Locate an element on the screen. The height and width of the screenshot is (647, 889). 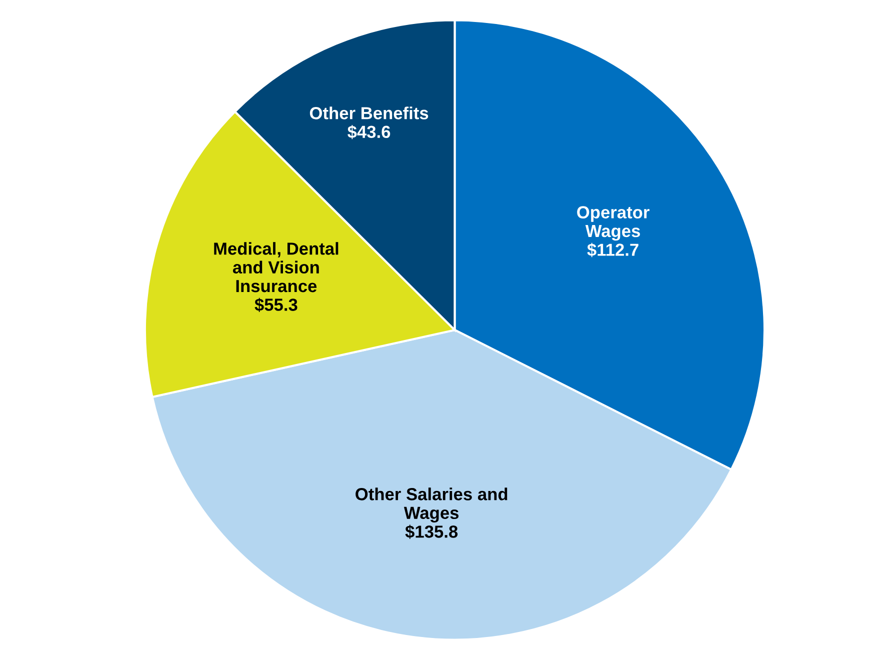
data-label: $112.7 is located at coordinates (612, 250).